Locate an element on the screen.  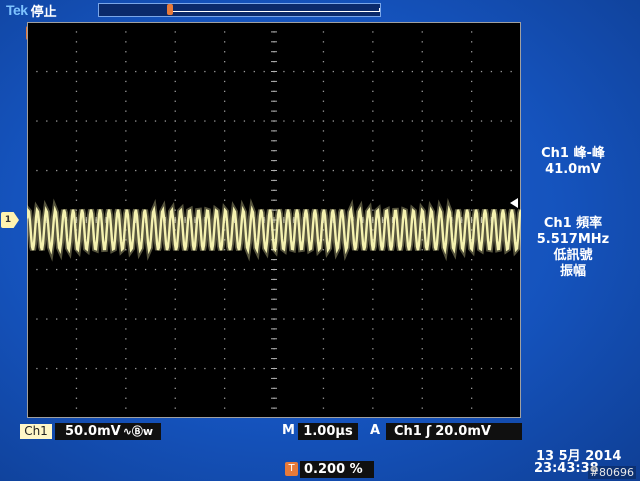
topbar: Tek 停止 is located at coordinates (31, 10).